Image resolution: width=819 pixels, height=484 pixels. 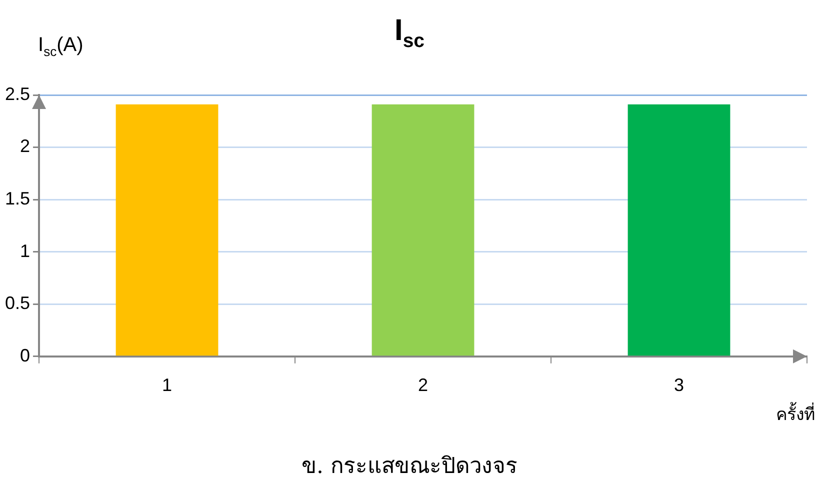 What do you see at coordinates (17, 198) in the screenshot?
I see `y-tick-label: 1.5` at bounding box center [17, 198].